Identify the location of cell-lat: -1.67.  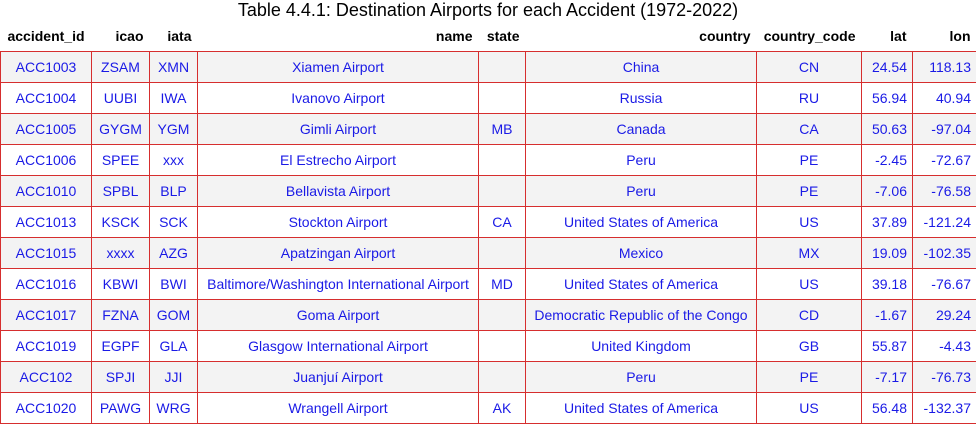
(887, 315).